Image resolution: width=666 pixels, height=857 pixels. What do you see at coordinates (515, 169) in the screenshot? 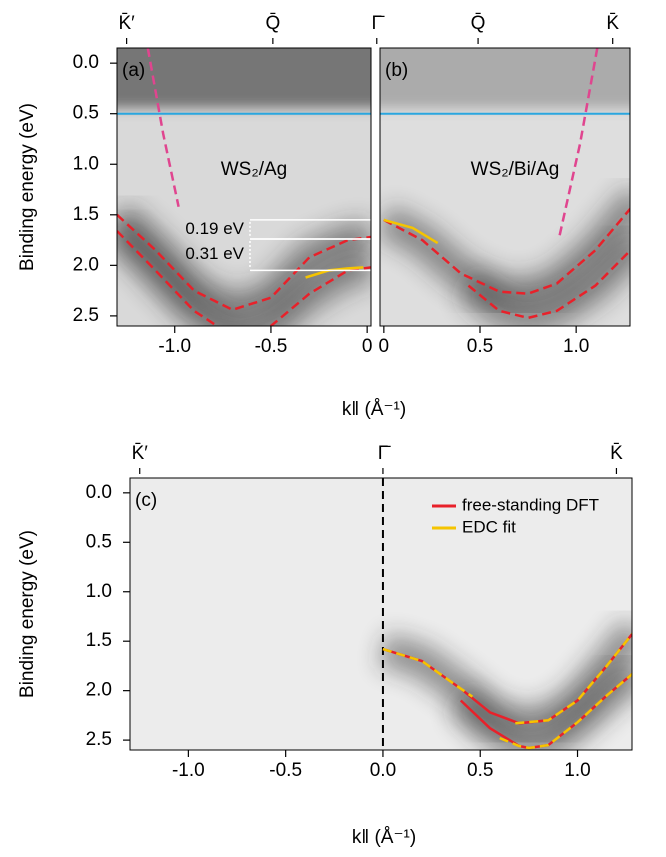
I see `sample-label: WS₂/Bi/Ag` at bounding box center [515, 169].